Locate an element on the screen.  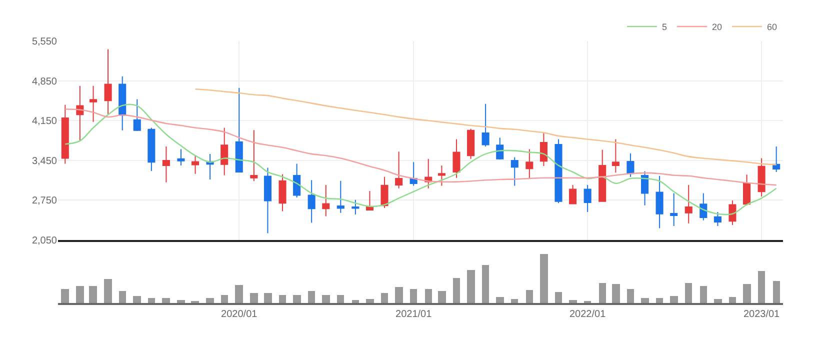
y-tick-label: 2,750 is located at coordinates (45, 201).